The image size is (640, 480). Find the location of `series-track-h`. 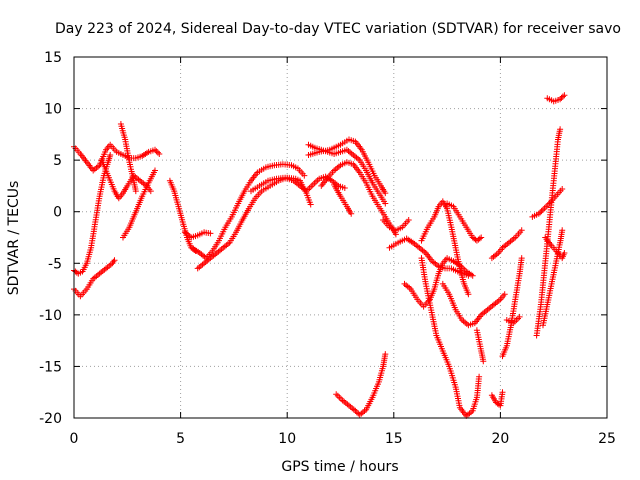

series-track-h is located at coordinates (197, 235).